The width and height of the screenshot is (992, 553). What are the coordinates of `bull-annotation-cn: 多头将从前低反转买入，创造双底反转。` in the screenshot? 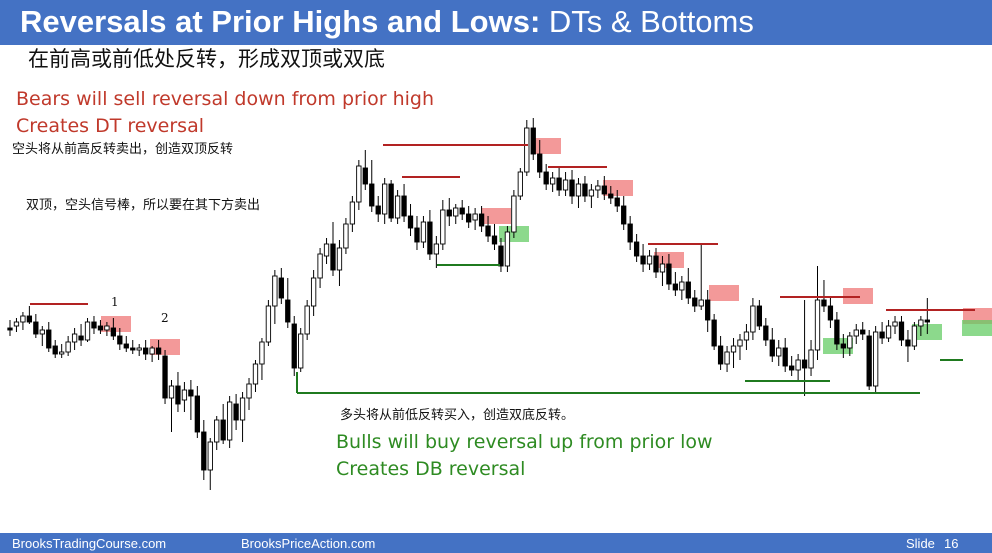 It's located at (457, 415).